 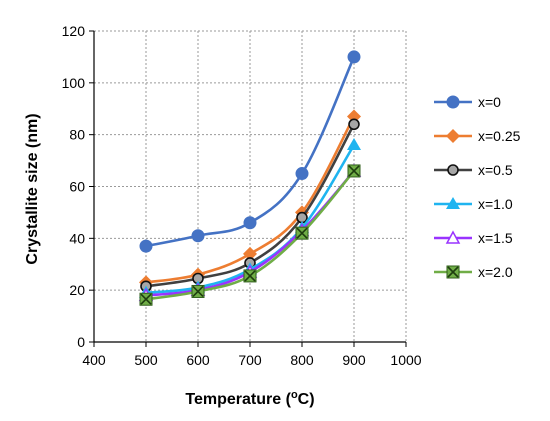 I want to click on legend-item-0: x=0, so click(x=467, y=102).